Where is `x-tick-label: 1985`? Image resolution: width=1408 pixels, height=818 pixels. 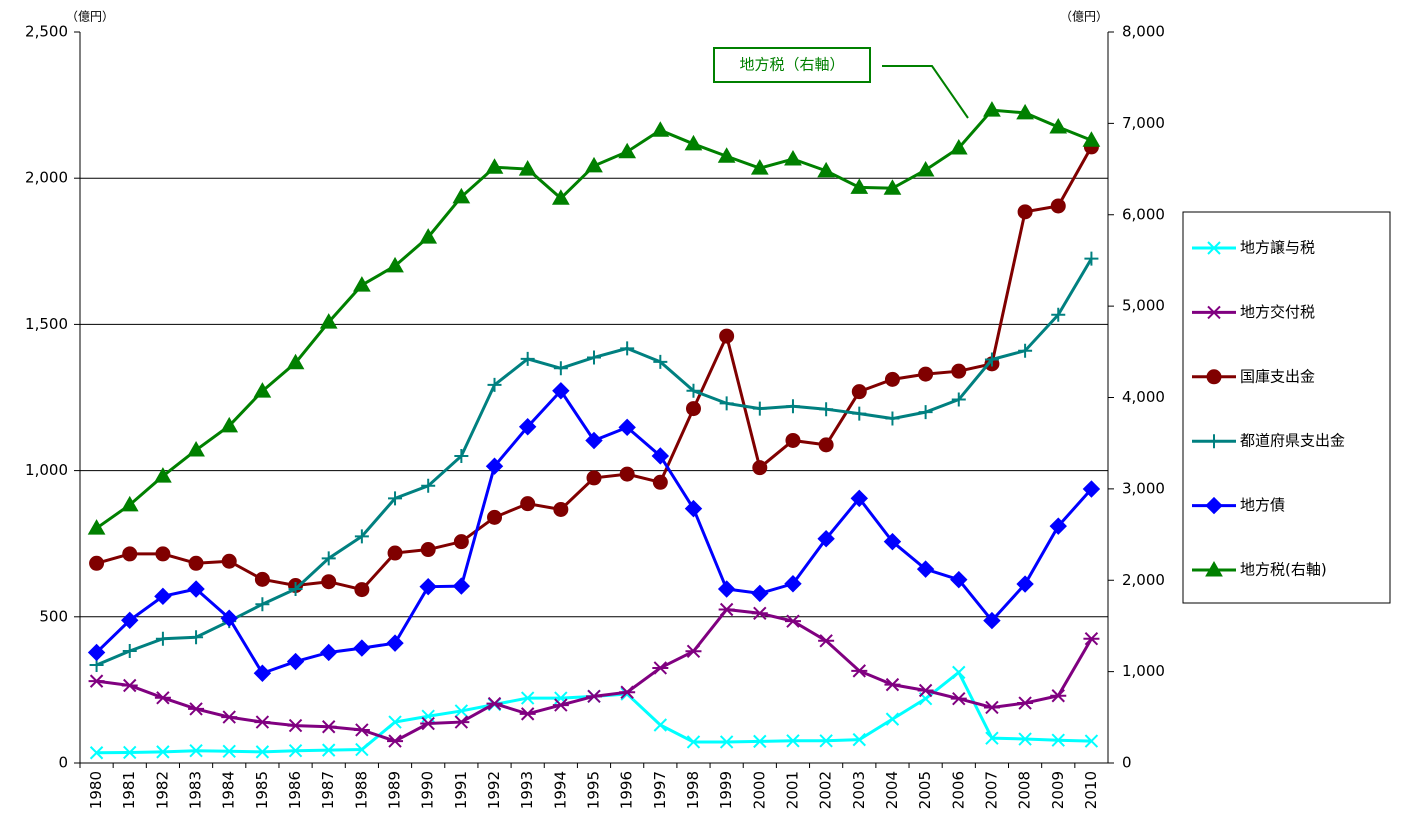 x-tick-label: 1985 is located at coordinates (262, 790).